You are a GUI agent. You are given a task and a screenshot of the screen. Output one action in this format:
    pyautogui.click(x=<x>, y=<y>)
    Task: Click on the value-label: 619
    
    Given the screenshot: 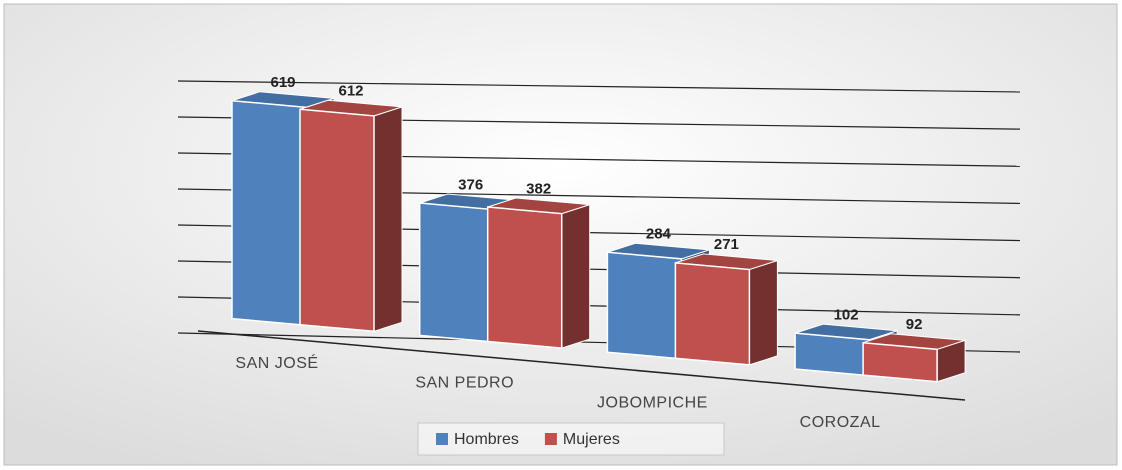 What is the action you would take?
    pyautogui.click(x=282, y=82)
    